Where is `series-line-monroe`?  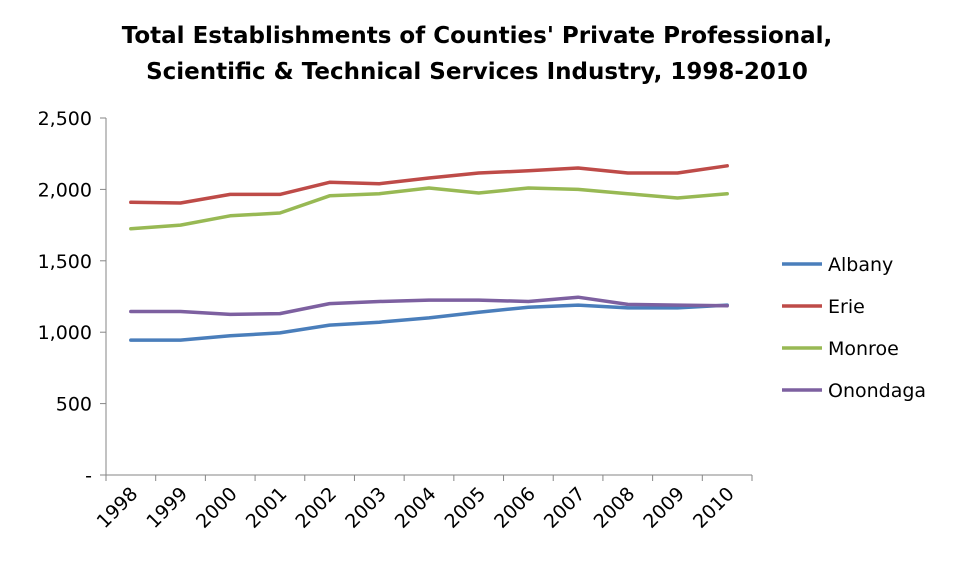
series-line-monroe is located at coordinates (429, 208).